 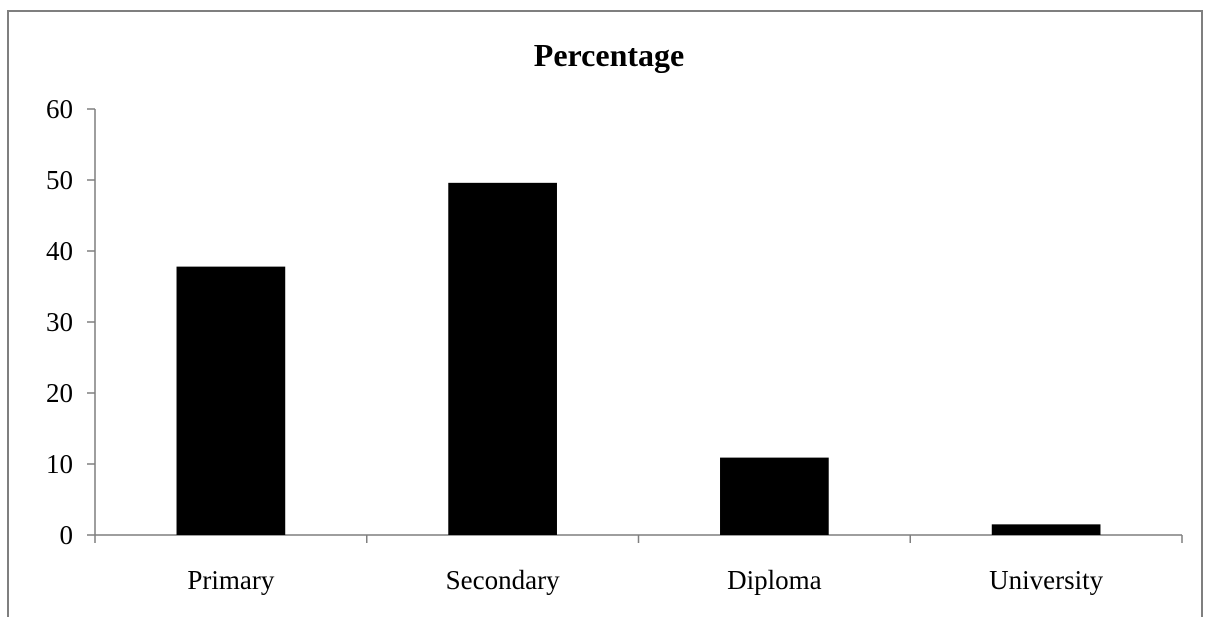 I want to click on bar-secondary, so click(x=502, y=358).